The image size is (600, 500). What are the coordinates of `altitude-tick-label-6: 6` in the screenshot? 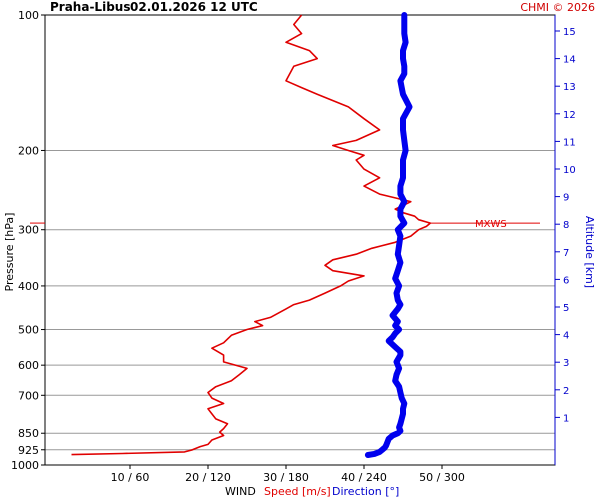 It's located at (566, 280).